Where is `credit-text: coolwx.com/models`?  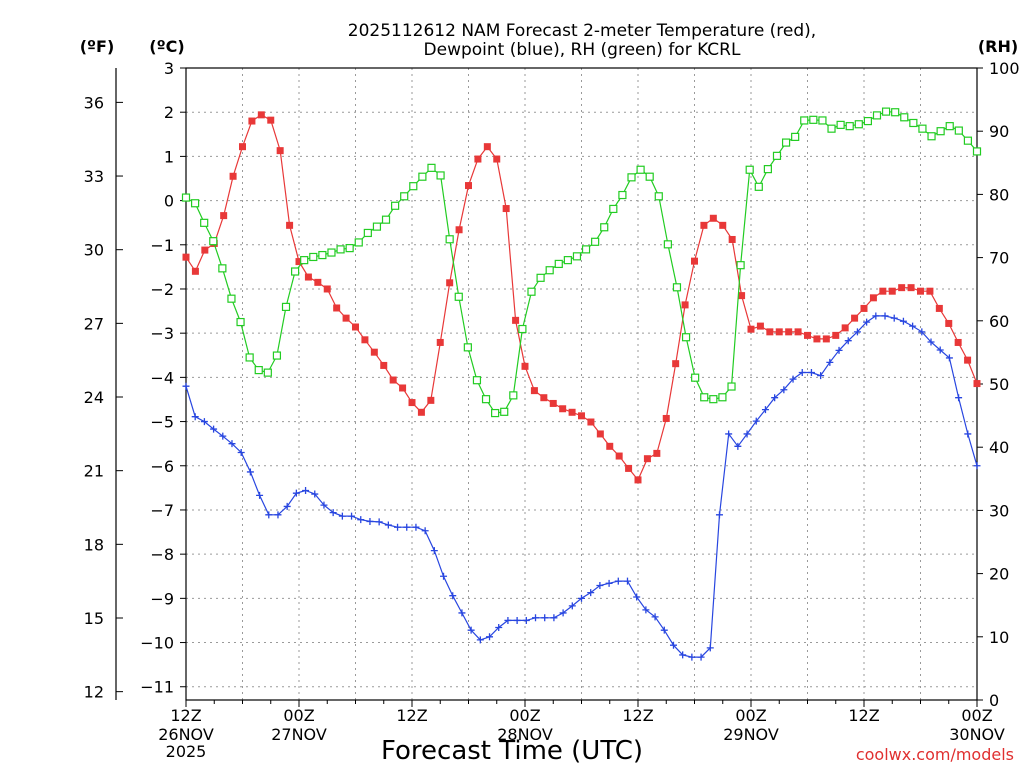
credit-text: coolwx.com/models is located at coordinates (935, 754).